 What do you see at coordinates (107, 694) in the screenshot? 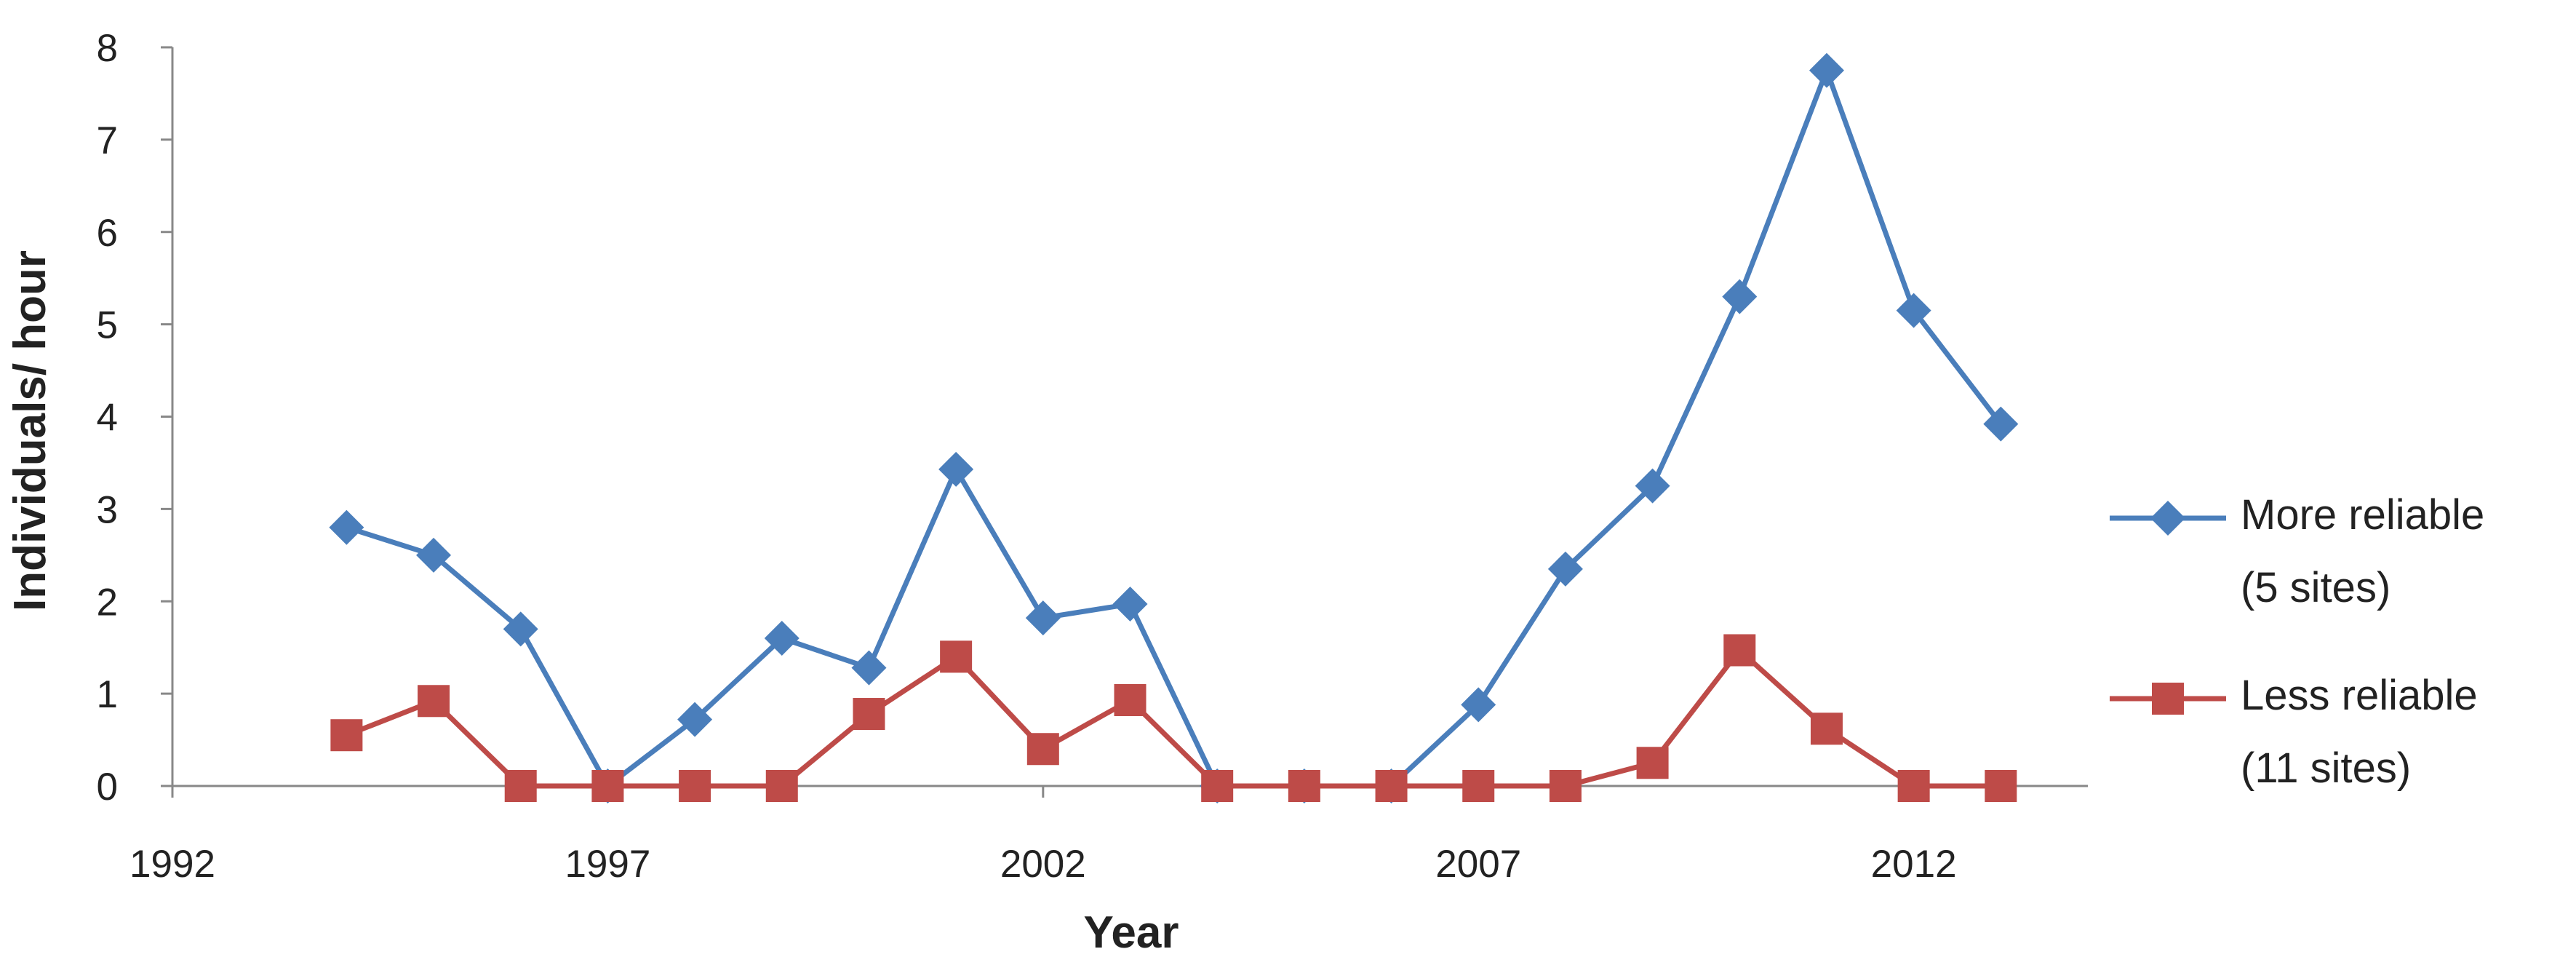
I see `y-tick-label: 1` at bounding box center [107, 694].